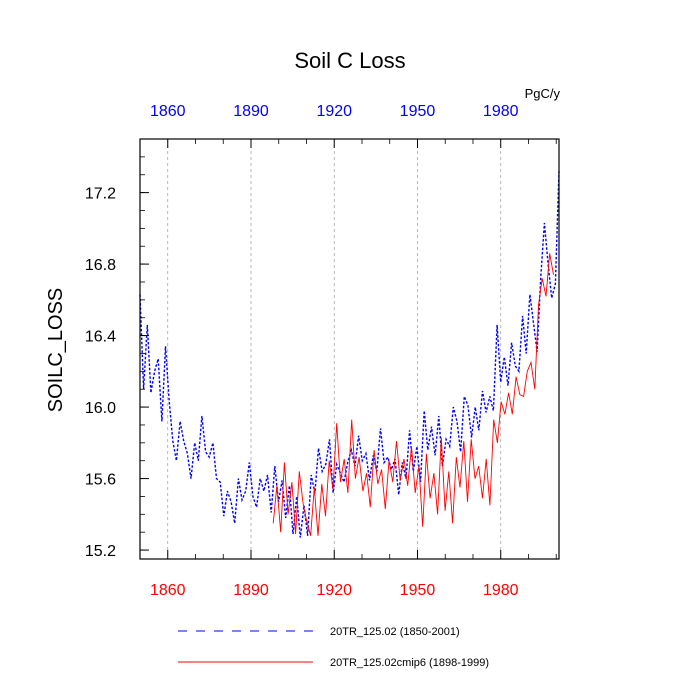  Describe the element at coordinates (543, 93) in the screenshot. I see `units-label: PgC/y` at that location.